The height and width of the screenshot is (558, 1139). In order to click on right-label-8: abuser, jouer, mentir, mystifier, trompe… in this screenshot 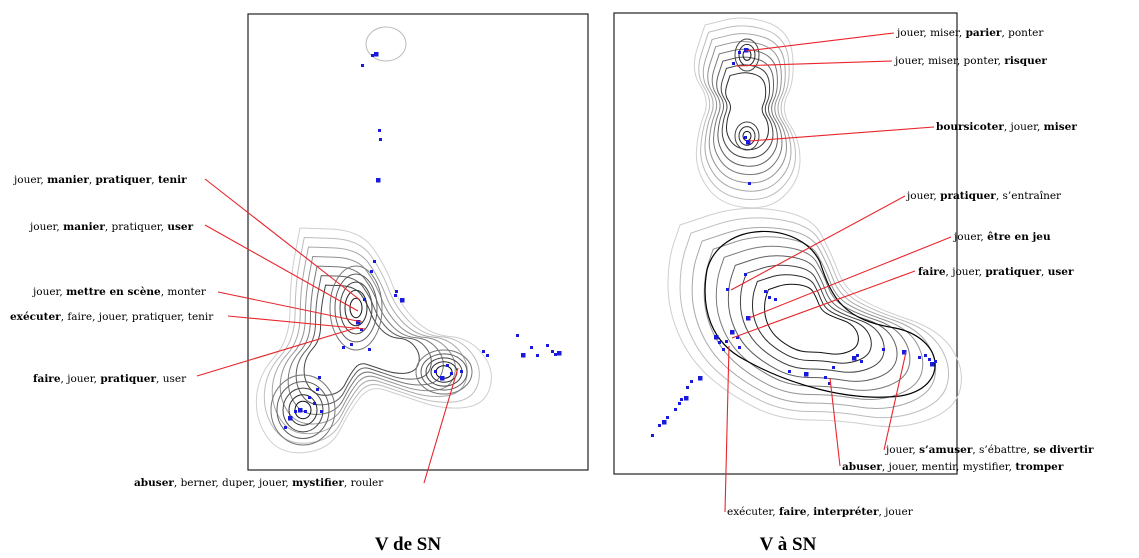, I will do `click(953, 467)`.